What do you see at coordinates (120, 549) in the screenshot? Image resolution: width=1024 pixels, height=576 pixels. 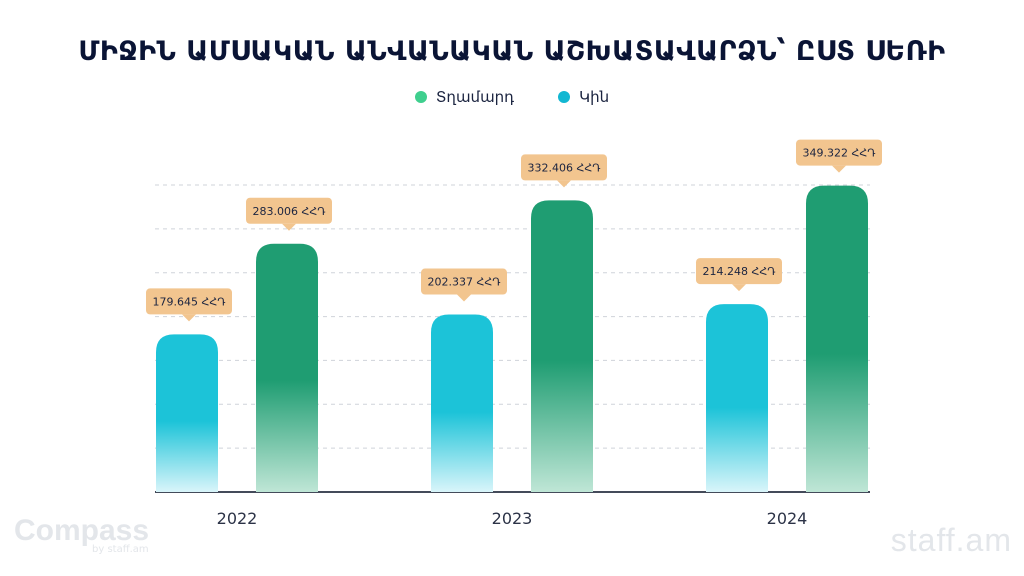 I see `compass-logo-subtext: by staff.am` at bounding box center [120, 549].